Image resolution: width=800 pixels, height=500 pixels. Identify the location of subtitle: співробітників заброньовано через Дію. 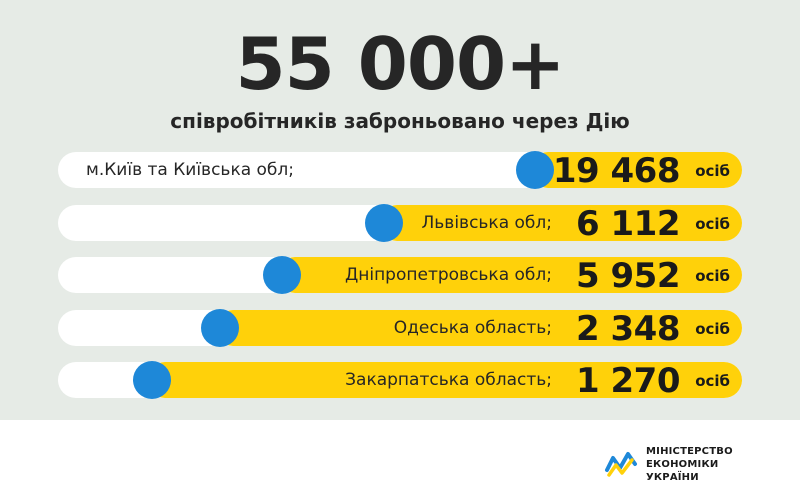
(400, 121).